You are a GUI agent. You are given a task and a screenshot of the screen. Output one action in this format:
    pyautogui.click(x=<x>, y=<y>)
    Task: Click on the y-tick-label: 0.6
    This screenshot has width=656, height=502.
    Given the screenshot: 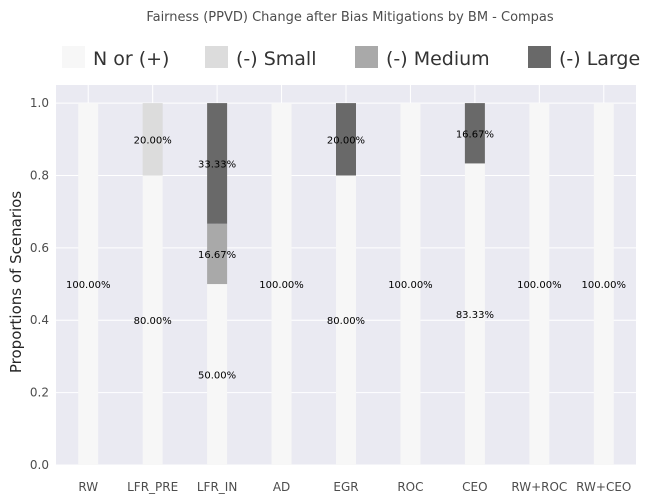 What is the action you would take?
    pyautogui.click(x=39, y=248)
    